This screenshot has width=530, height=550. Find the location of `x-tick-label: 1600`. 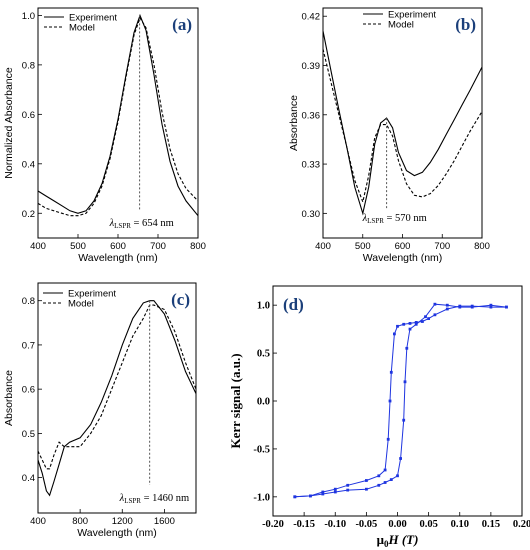

x-tick-label: 1600 is located at coordinates (164, 521).